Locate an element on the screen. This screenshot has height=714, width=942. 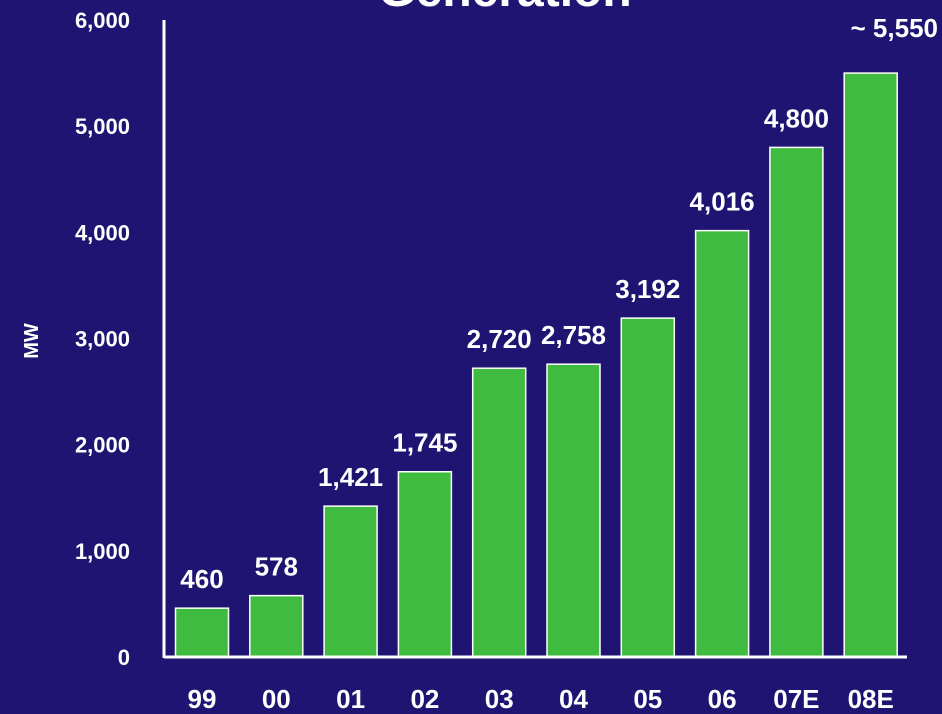
y-tick-label: 4,000 is located at coordinates (102, 232).